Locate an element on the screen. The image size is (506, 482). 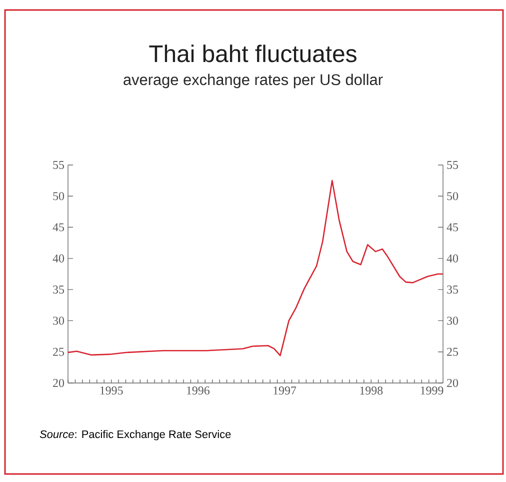
y2-tick-label: 50 is located at coordinates (58, 196).